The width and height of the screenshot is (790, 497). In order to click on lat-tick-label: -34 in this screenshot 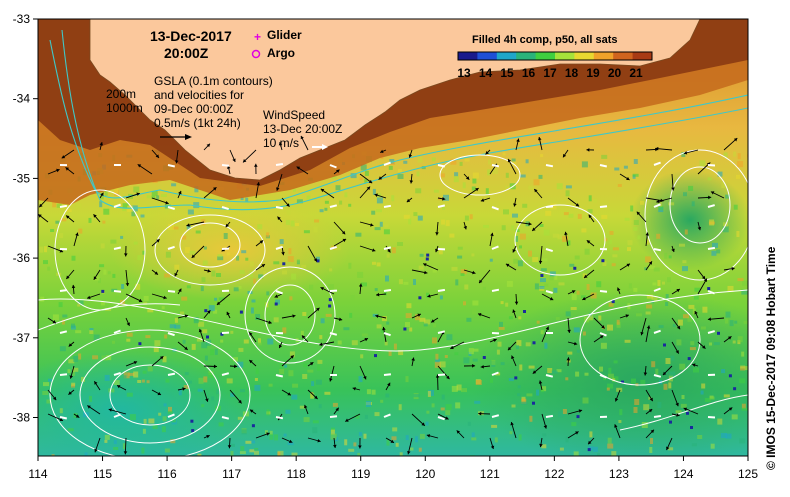, I will do `click(22, 99)`.